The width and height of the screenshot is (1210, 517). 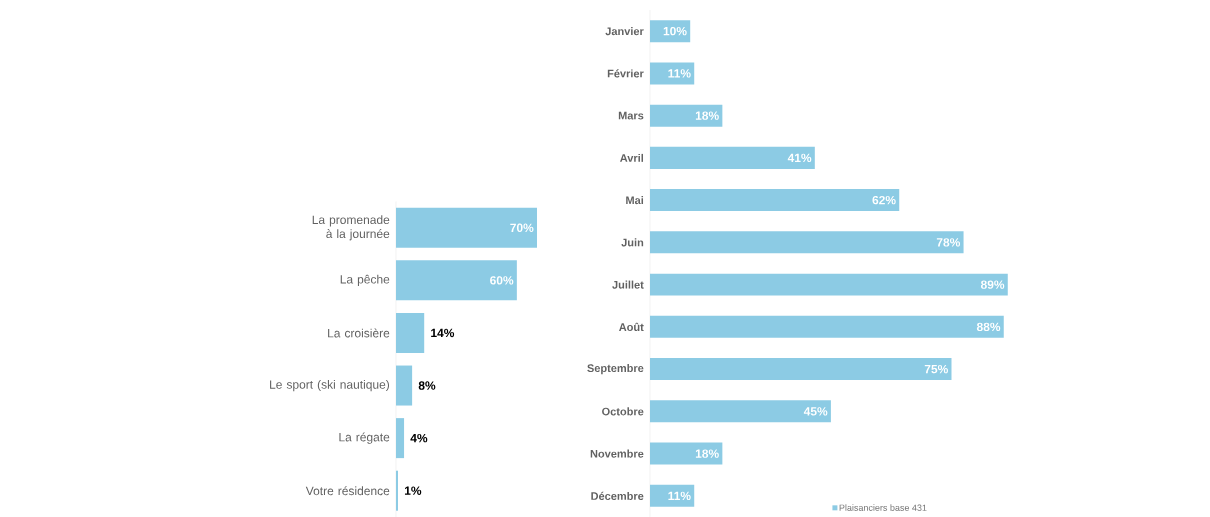 I want to click on data-label: 10%, so click(x=675, y=31).